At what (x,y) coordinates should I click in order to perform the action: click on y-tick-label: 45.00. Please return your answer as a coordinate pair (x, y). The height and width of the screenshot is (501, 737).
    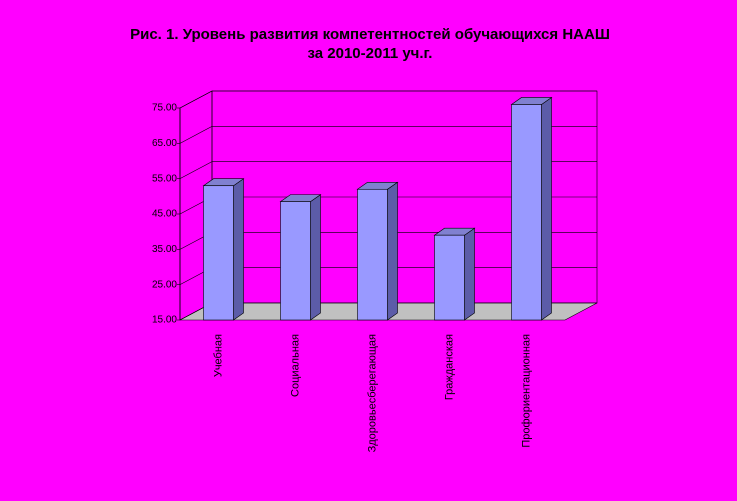
    Looking at the image, I should click on (164, 214).